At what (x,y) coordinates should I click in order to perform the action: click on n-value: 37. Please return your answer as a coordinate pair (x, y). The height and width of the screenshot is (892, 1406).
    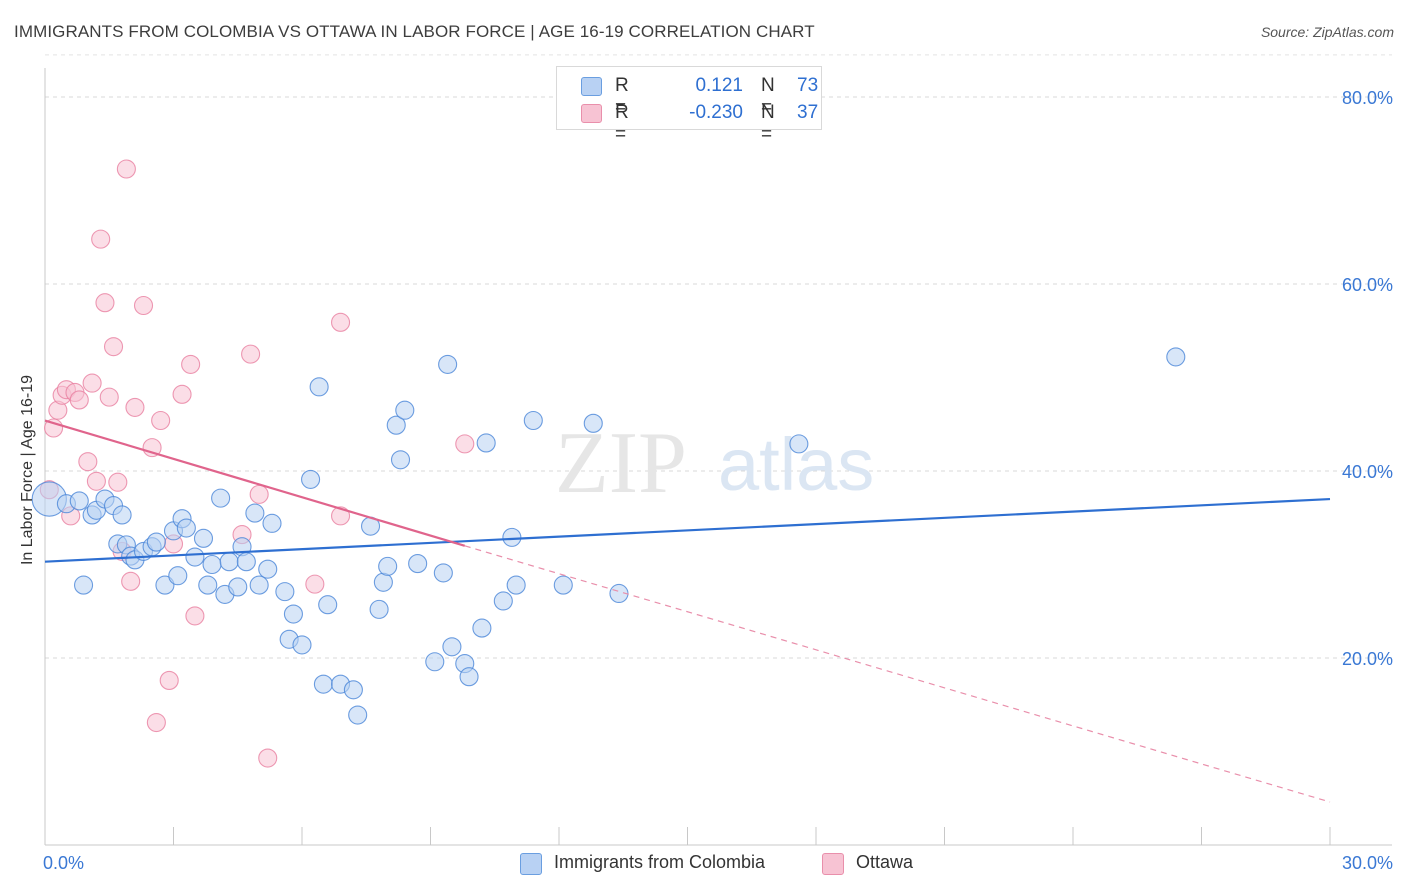
    Looking at the image, I should click on (808, 112).